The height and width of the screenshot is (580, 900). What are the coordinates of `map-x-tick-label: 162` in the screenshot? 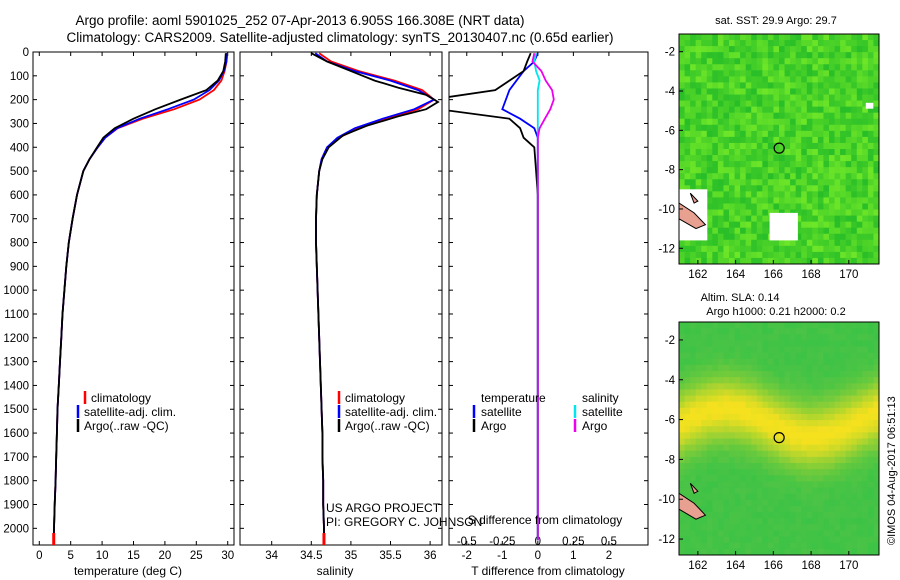 It's located at (697, 275).